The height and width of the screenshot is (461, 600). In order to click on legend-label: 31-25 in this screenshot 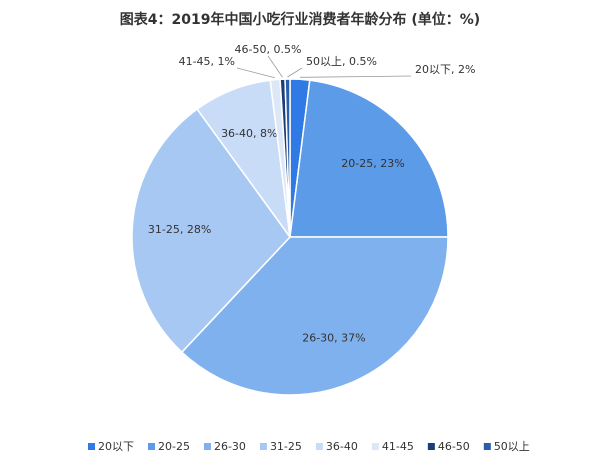, I will do `click(286, 446)`.